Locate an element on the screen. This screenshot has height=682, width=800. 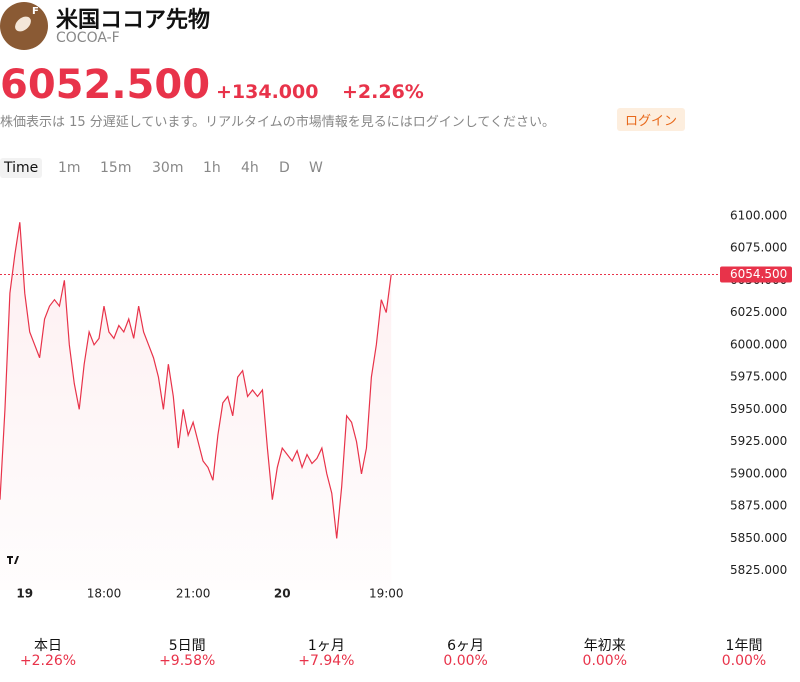
interval-tab: 4h is located at coordinates (250, 168).